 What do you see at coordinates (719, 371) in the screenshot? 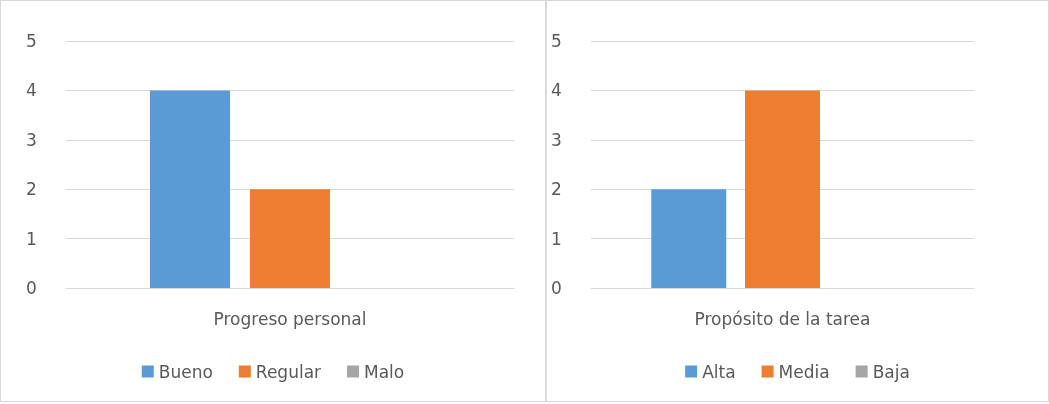
I see `legend-label: Alta` at bounding box center [719, 371].